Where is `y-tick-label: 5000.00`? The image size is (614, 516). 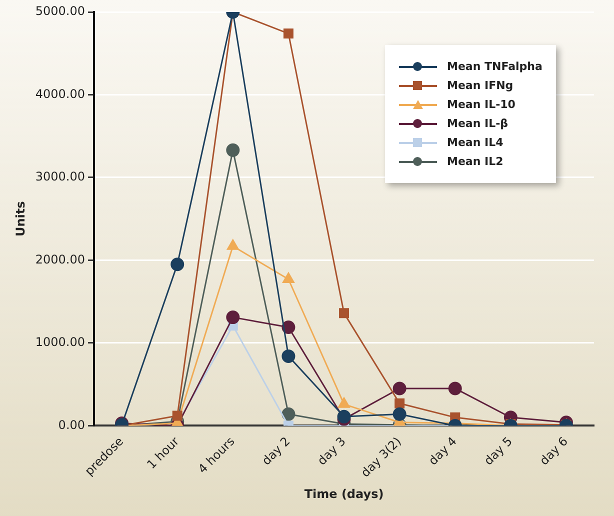
y-tick-label: 5000.00 is located at coordinates (60, 11).